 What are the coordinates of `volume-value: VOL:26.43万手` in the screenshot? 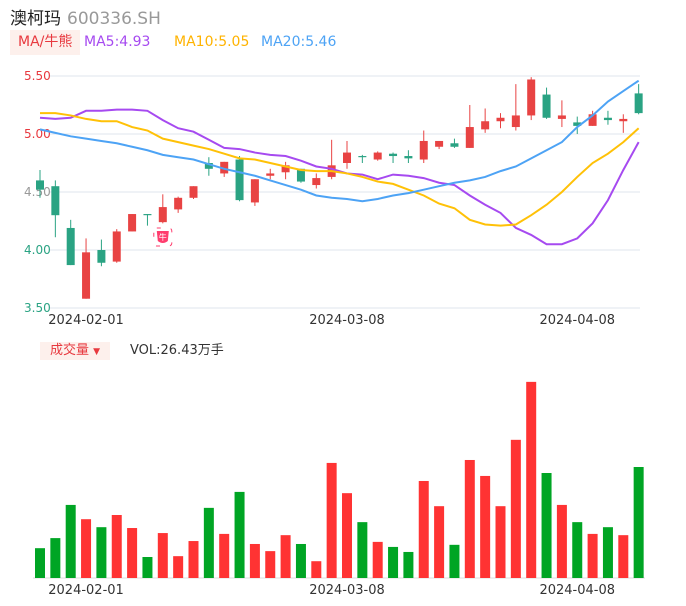 It's located at (177, 350).